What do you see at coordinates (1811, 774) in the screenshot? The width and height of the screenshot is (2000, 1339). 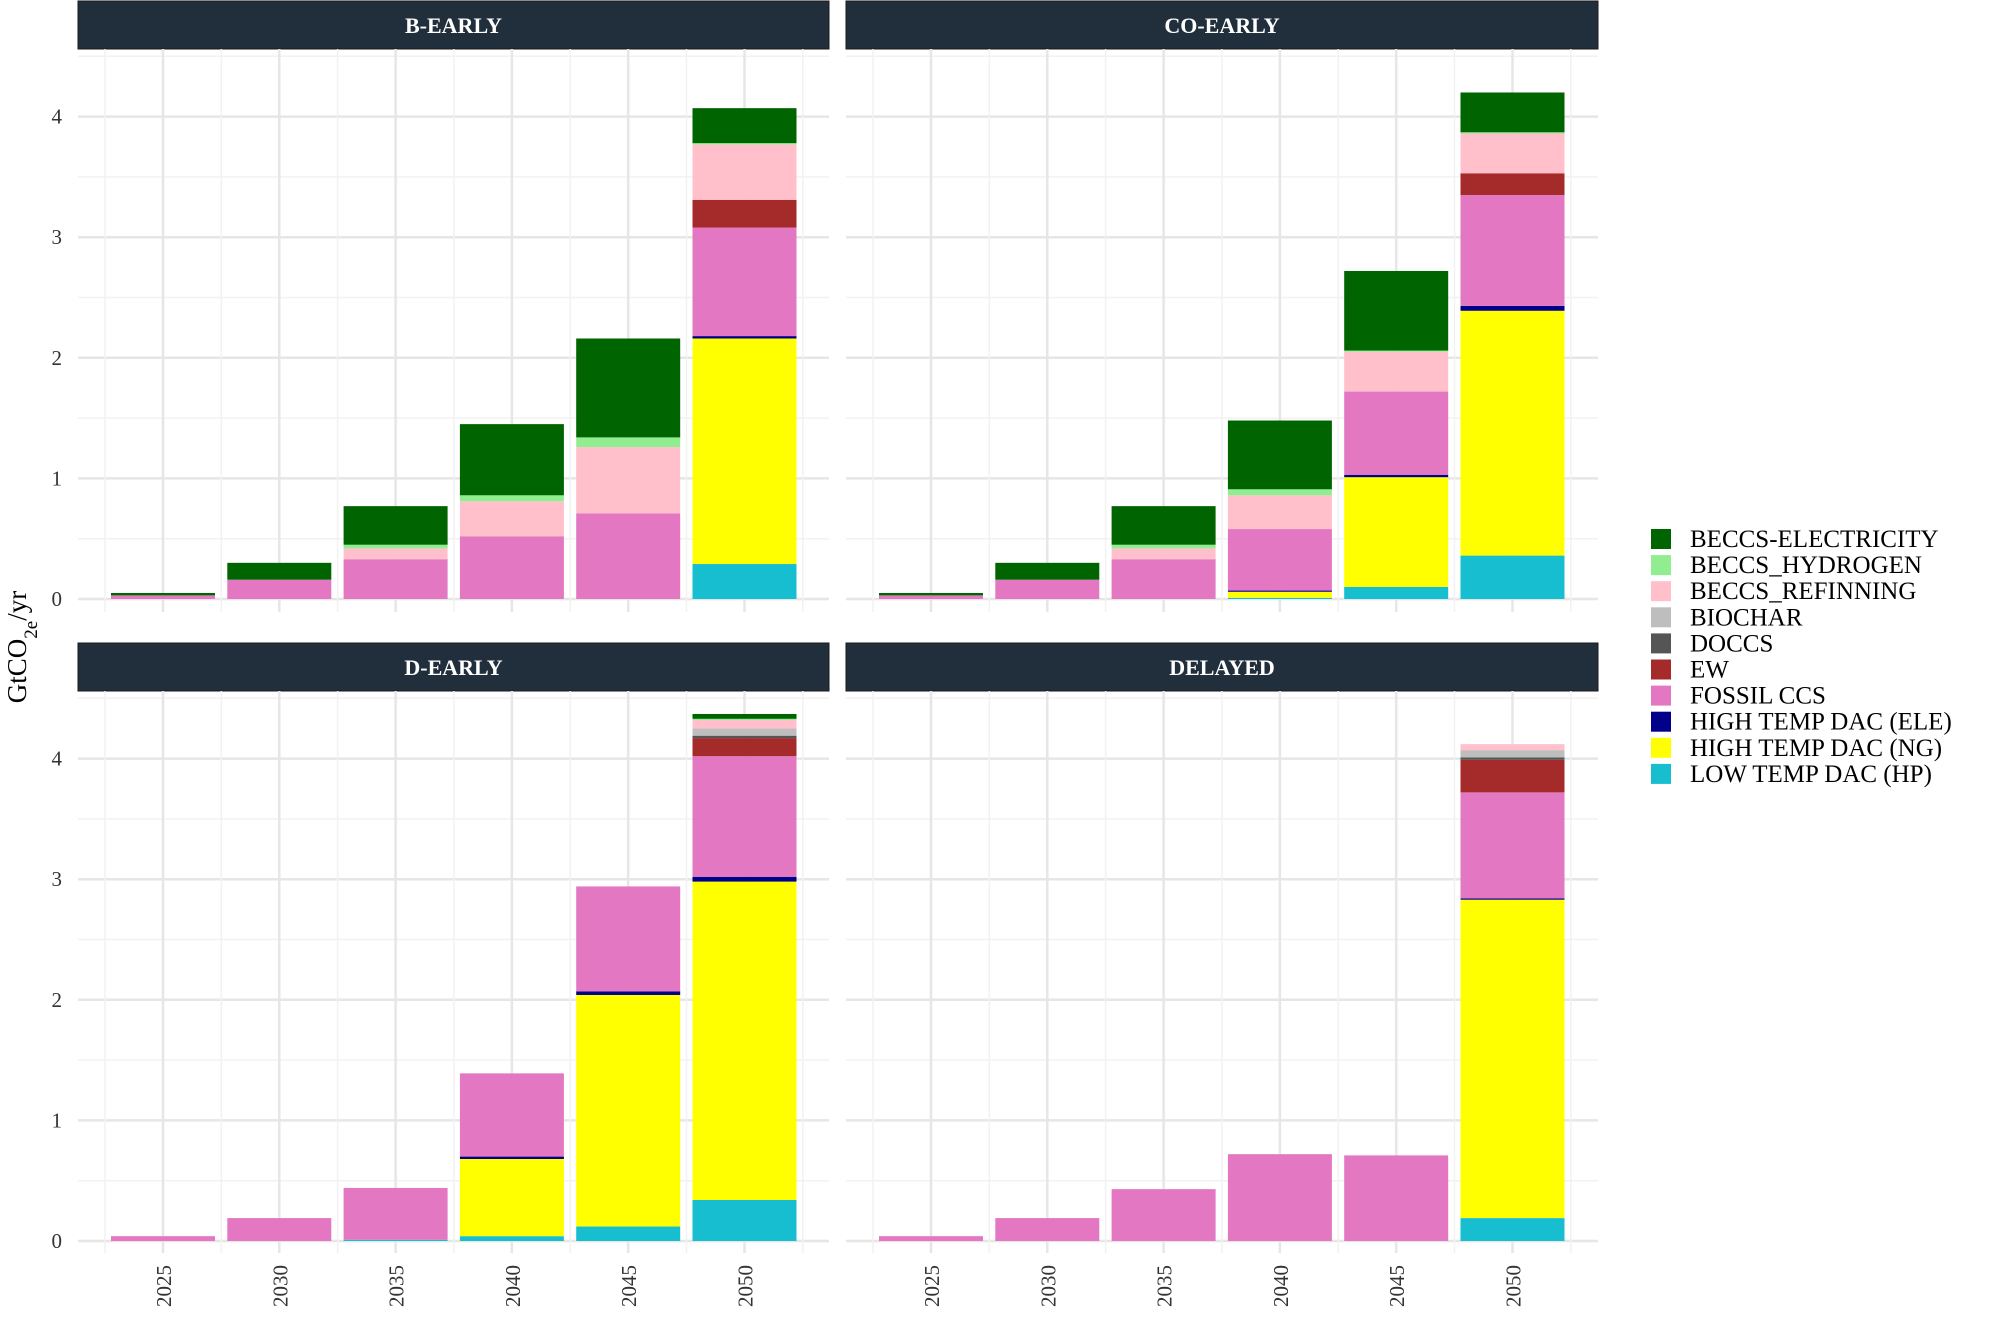 I see `legend-label: LOW TEMP DAC (HP)` at bounding box center [1811, 774].